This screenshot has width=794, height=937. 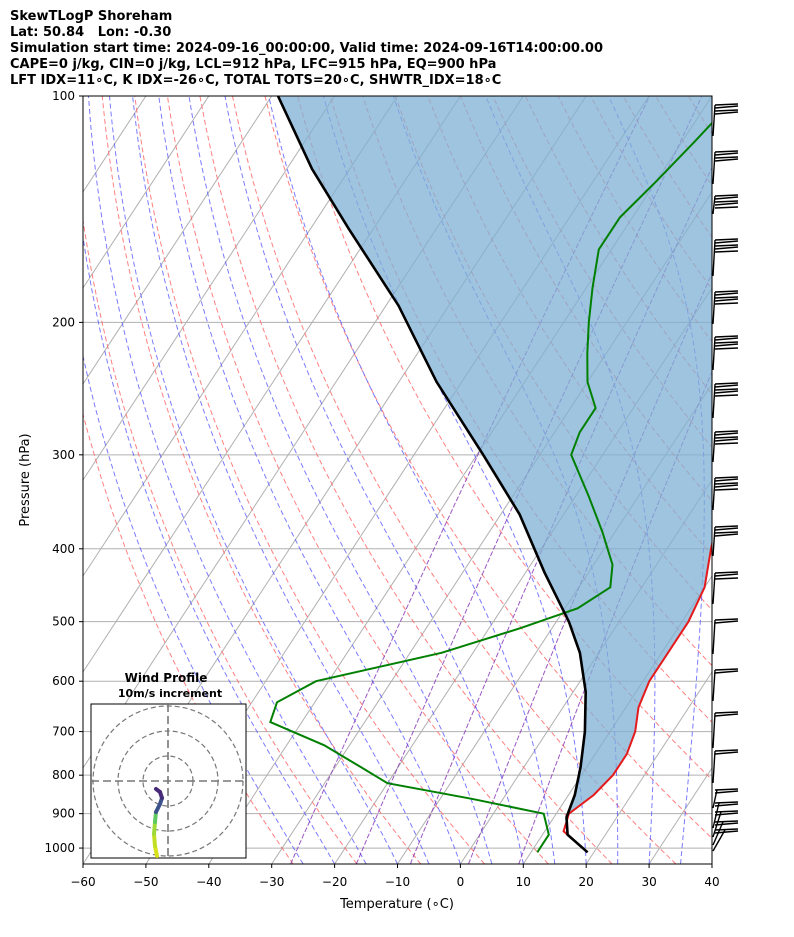 I want to click on y-tick-label: 700, so click(x=63, y=732).